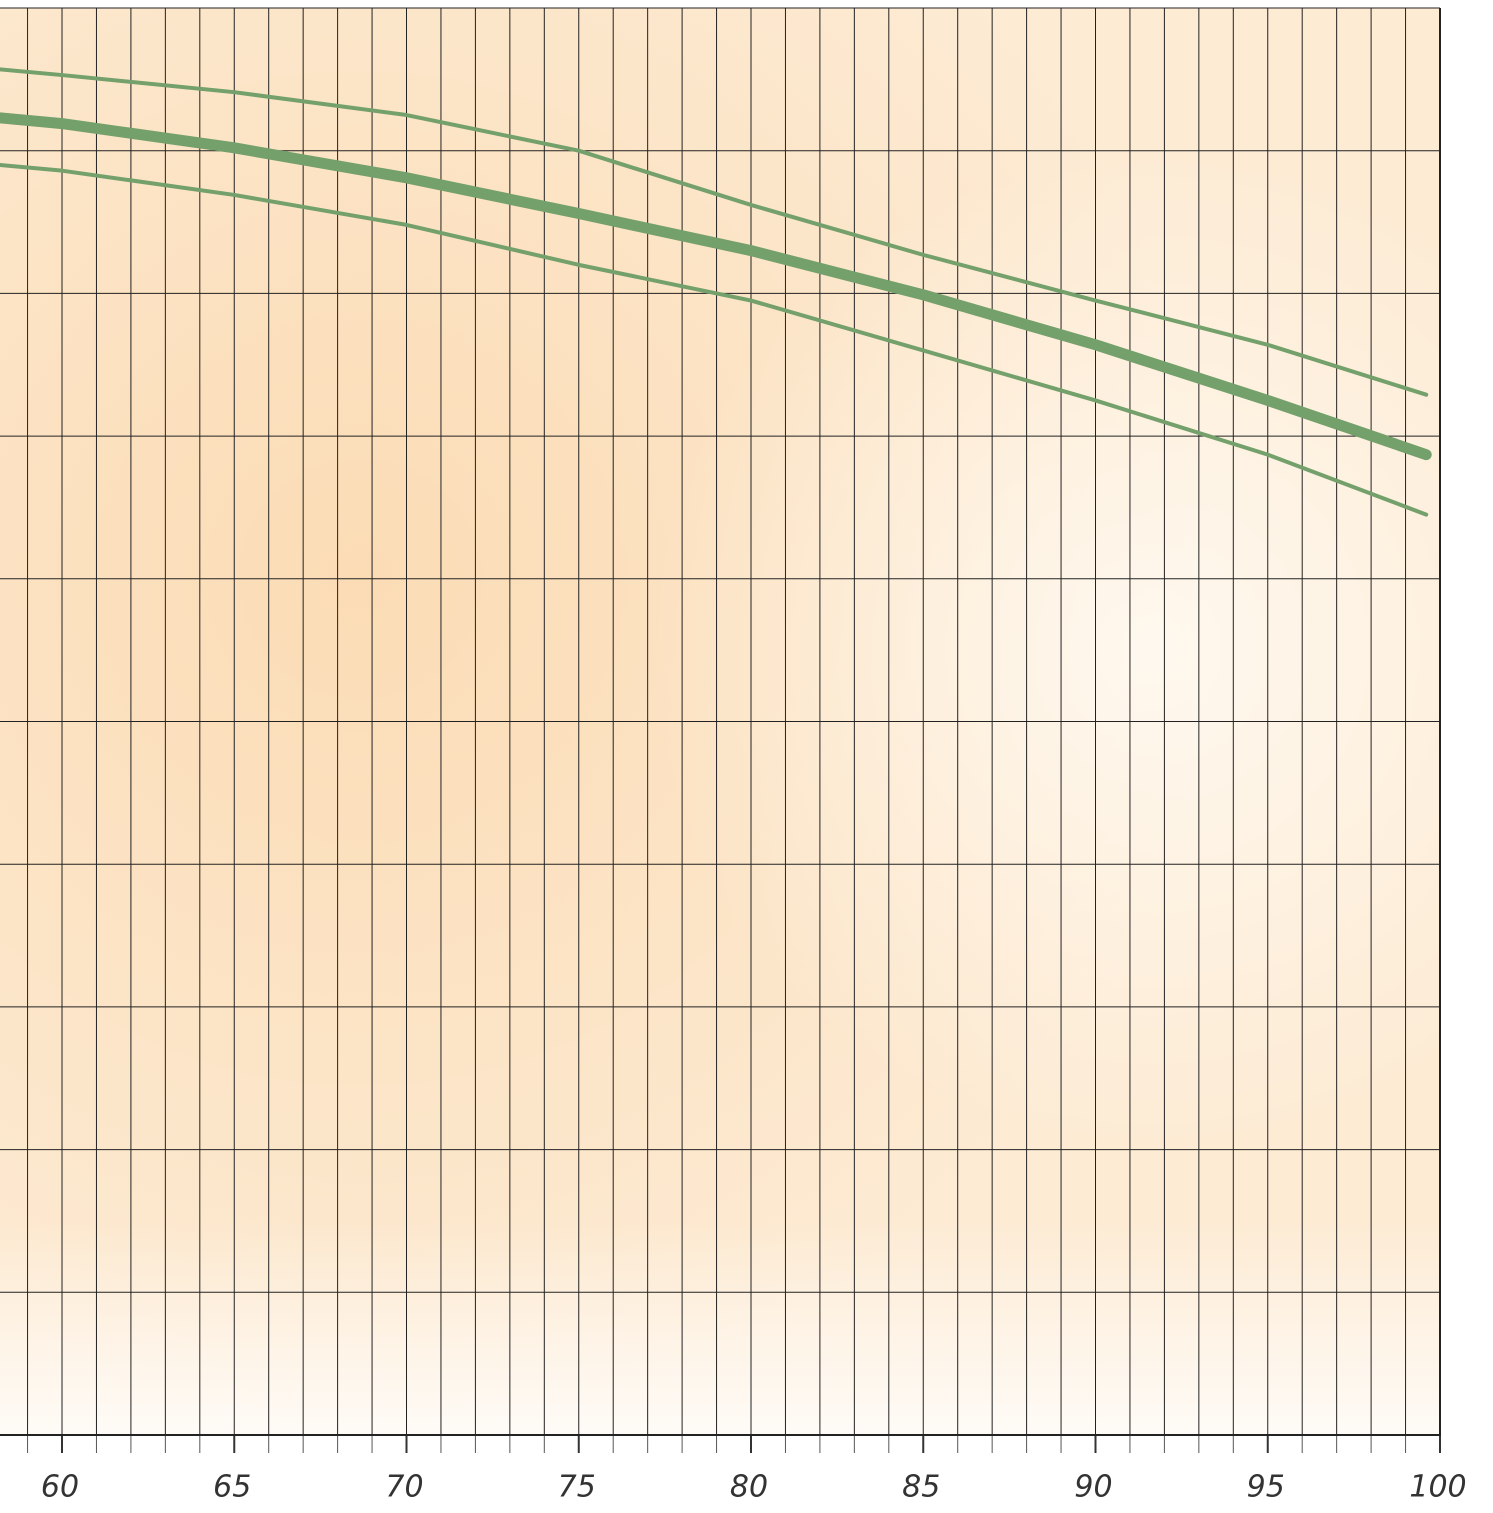 Image resolution: width=1493 pixels, height=1513 pixels. I want to click on x-tick-label: 90, so click(1093, 1487).